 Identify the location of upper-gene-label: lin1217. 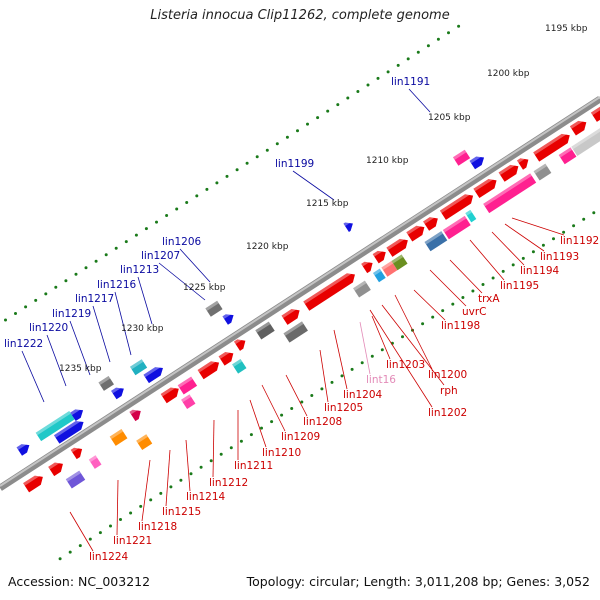
(94, 299).